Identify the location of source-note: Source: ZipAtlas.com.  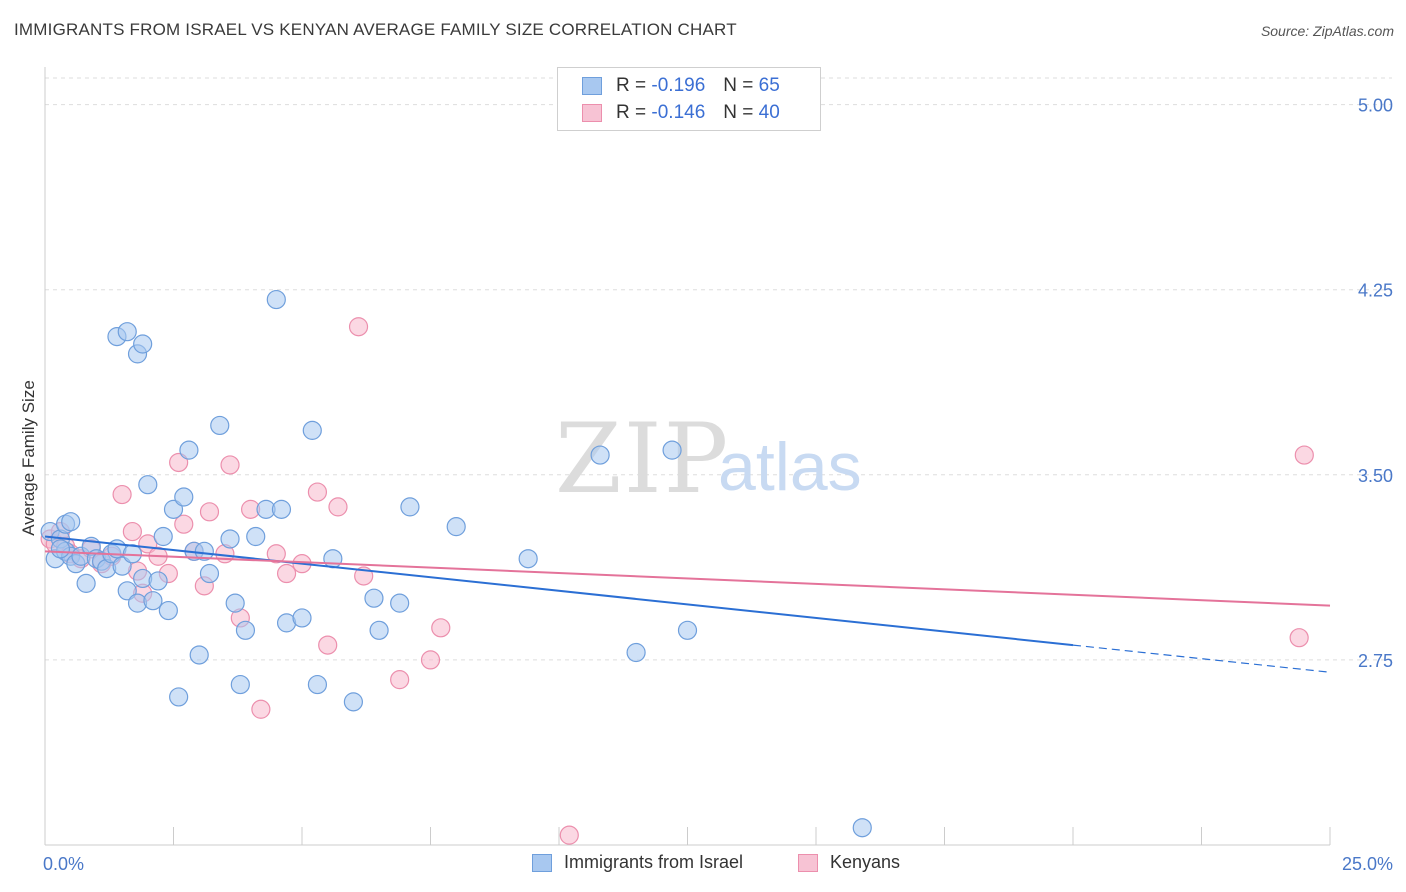
(1327, 31).